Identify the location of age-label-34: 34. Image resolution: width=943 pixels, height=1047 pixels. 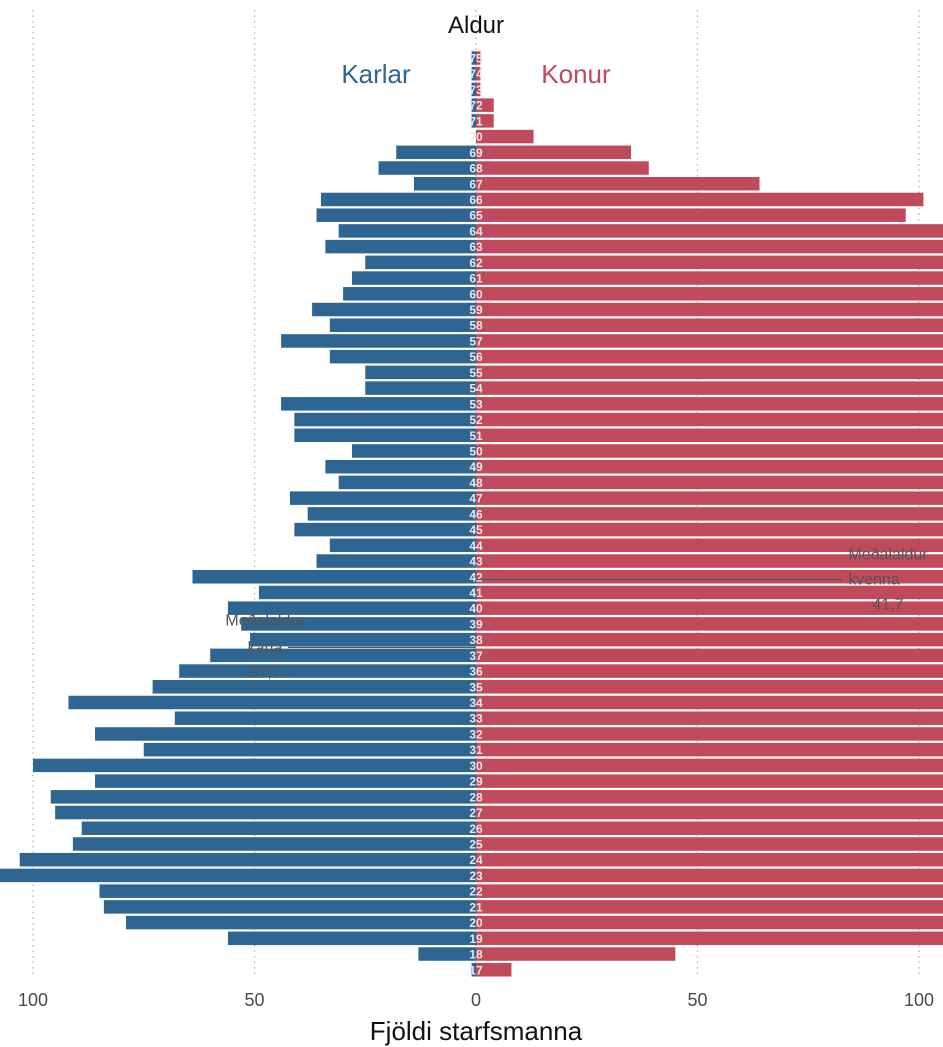
(476, 703).